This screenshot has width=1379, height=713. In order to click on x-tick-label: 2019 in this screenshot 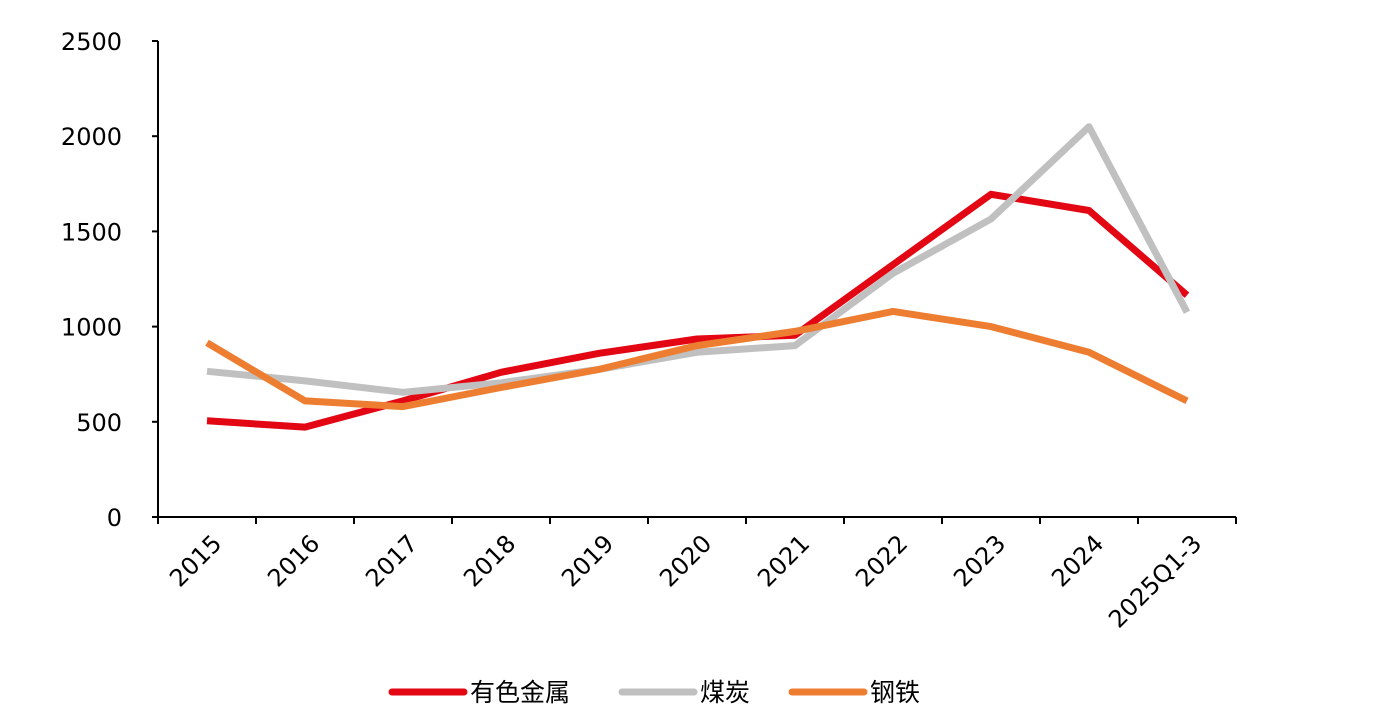, I will do `click(587, 560)`.